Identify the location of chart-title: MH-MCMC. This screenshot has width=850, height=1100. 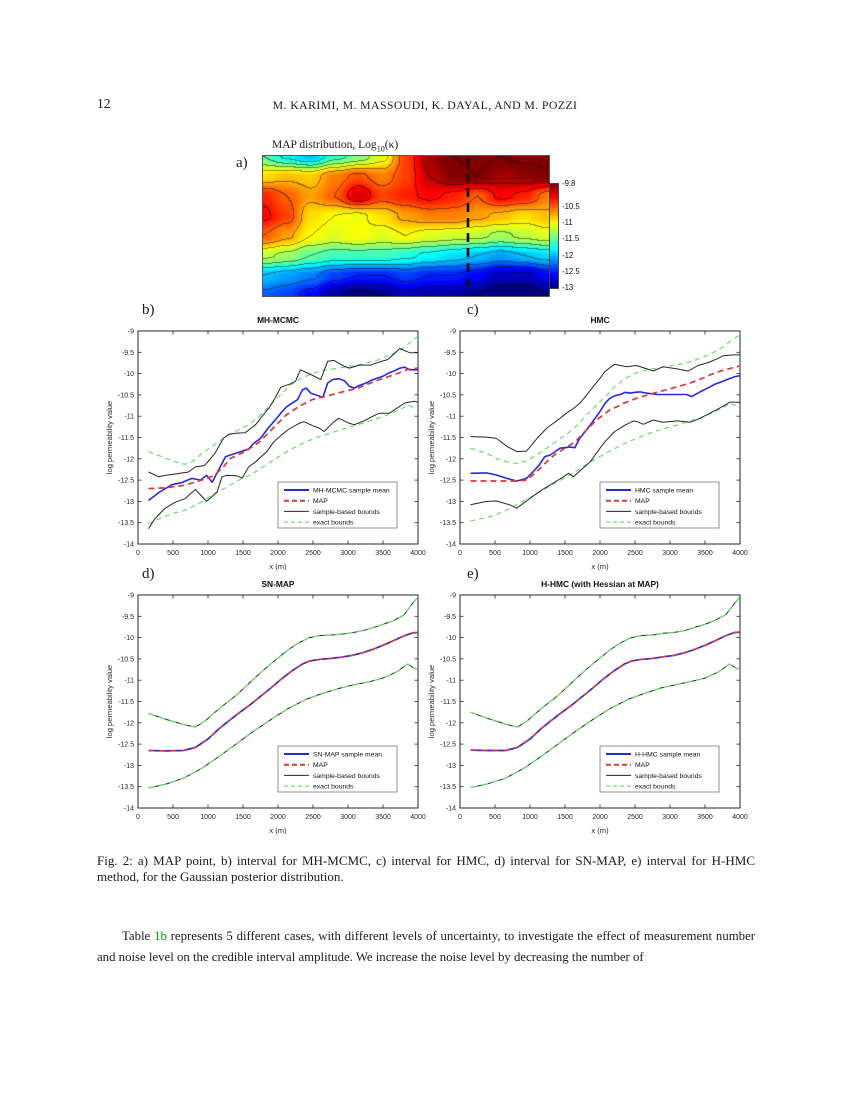
(278, 320).